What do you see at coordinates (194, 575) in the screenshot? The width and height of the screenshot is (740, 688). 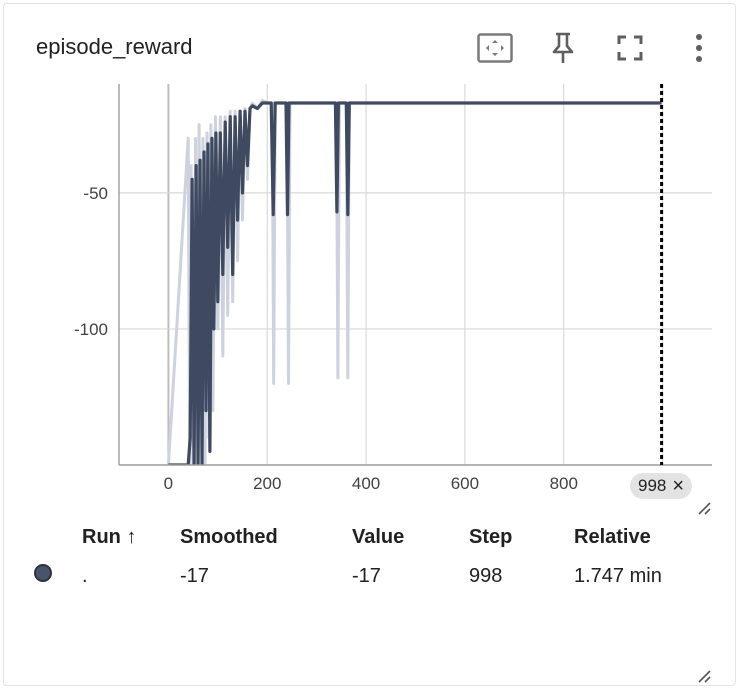 I see `smoothed-value-cell: -17` at bounding box center [194, 575].